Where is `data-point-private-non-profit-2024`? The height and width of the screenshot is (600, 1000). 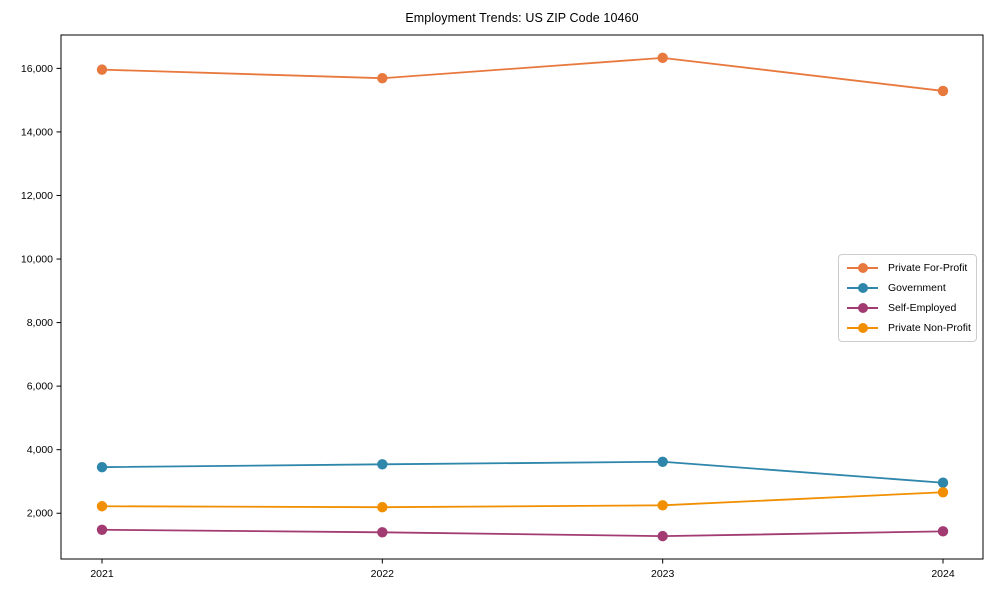
data-point-private-non-profit-2024 is located at coordinates (943, 492).